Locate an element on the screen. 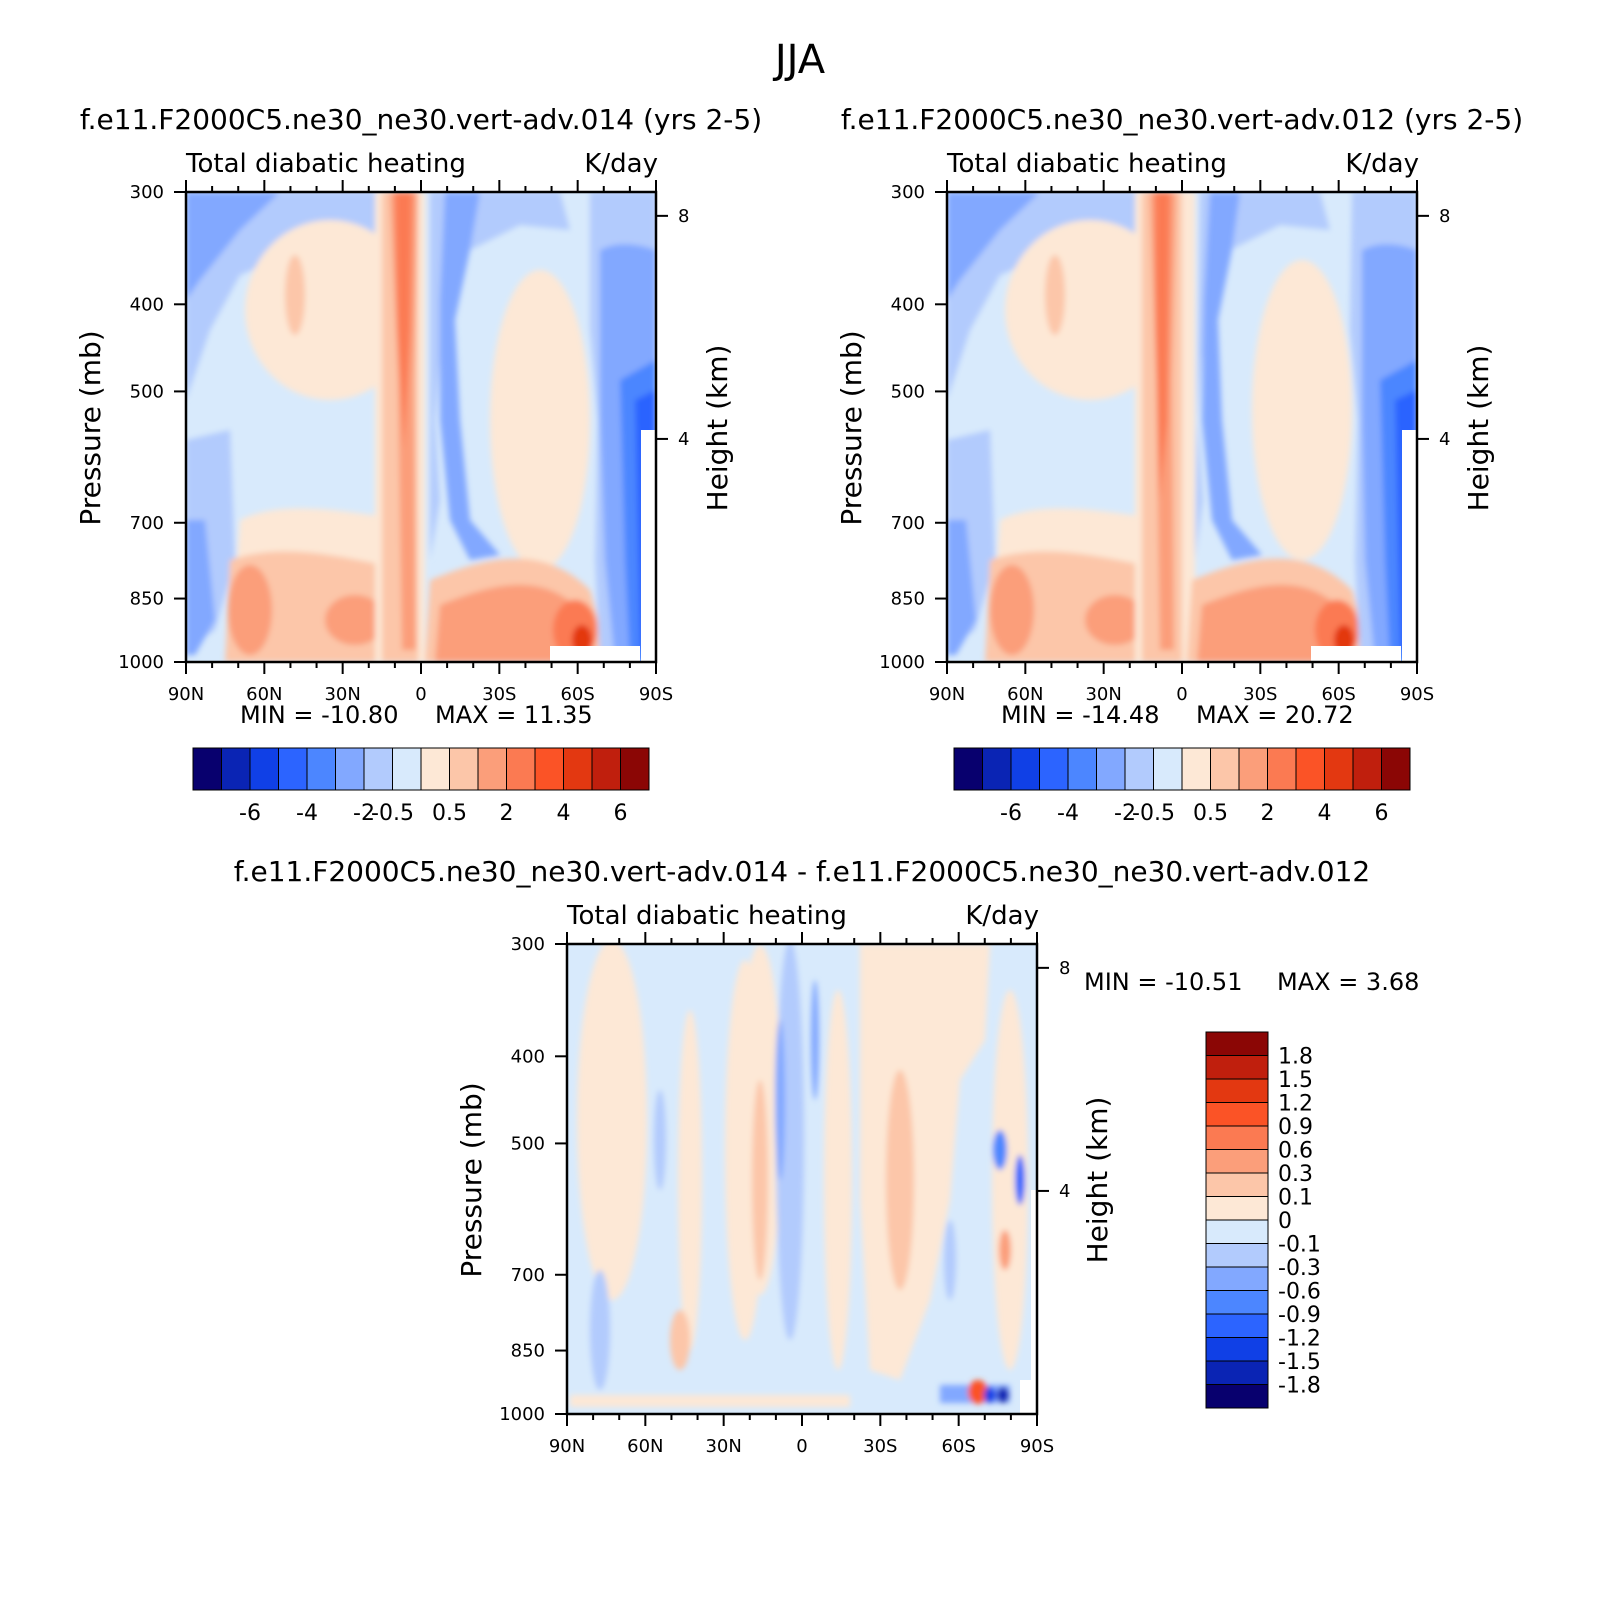  colorbar-label: 0.1 is located at coordinates (1295, 1198).